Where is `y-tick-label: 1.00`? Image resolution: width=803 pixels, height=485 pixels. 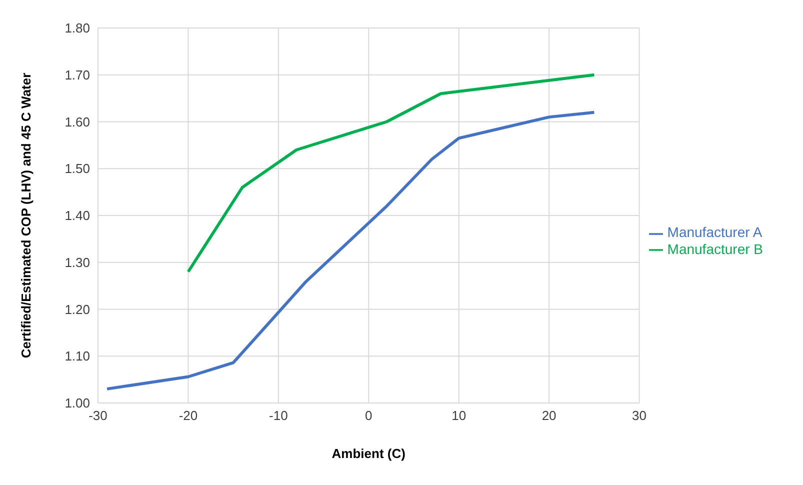 y-tick-label: 1.00 is located at coordinates (77, 403).